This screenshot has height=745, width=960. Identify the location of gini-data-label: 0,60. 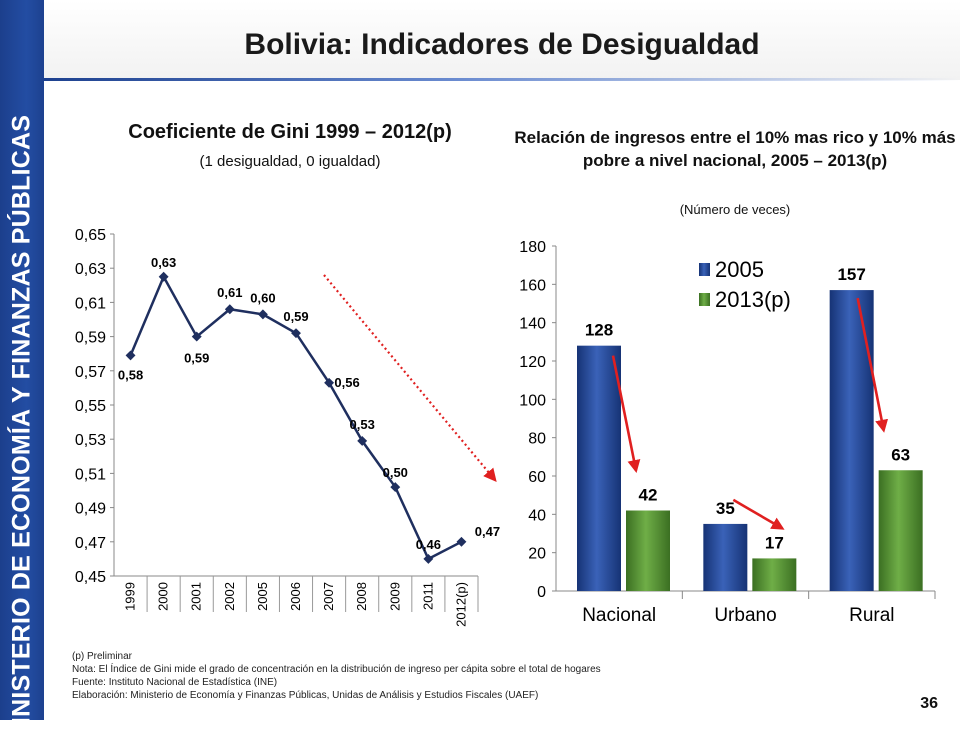
(262, 297).